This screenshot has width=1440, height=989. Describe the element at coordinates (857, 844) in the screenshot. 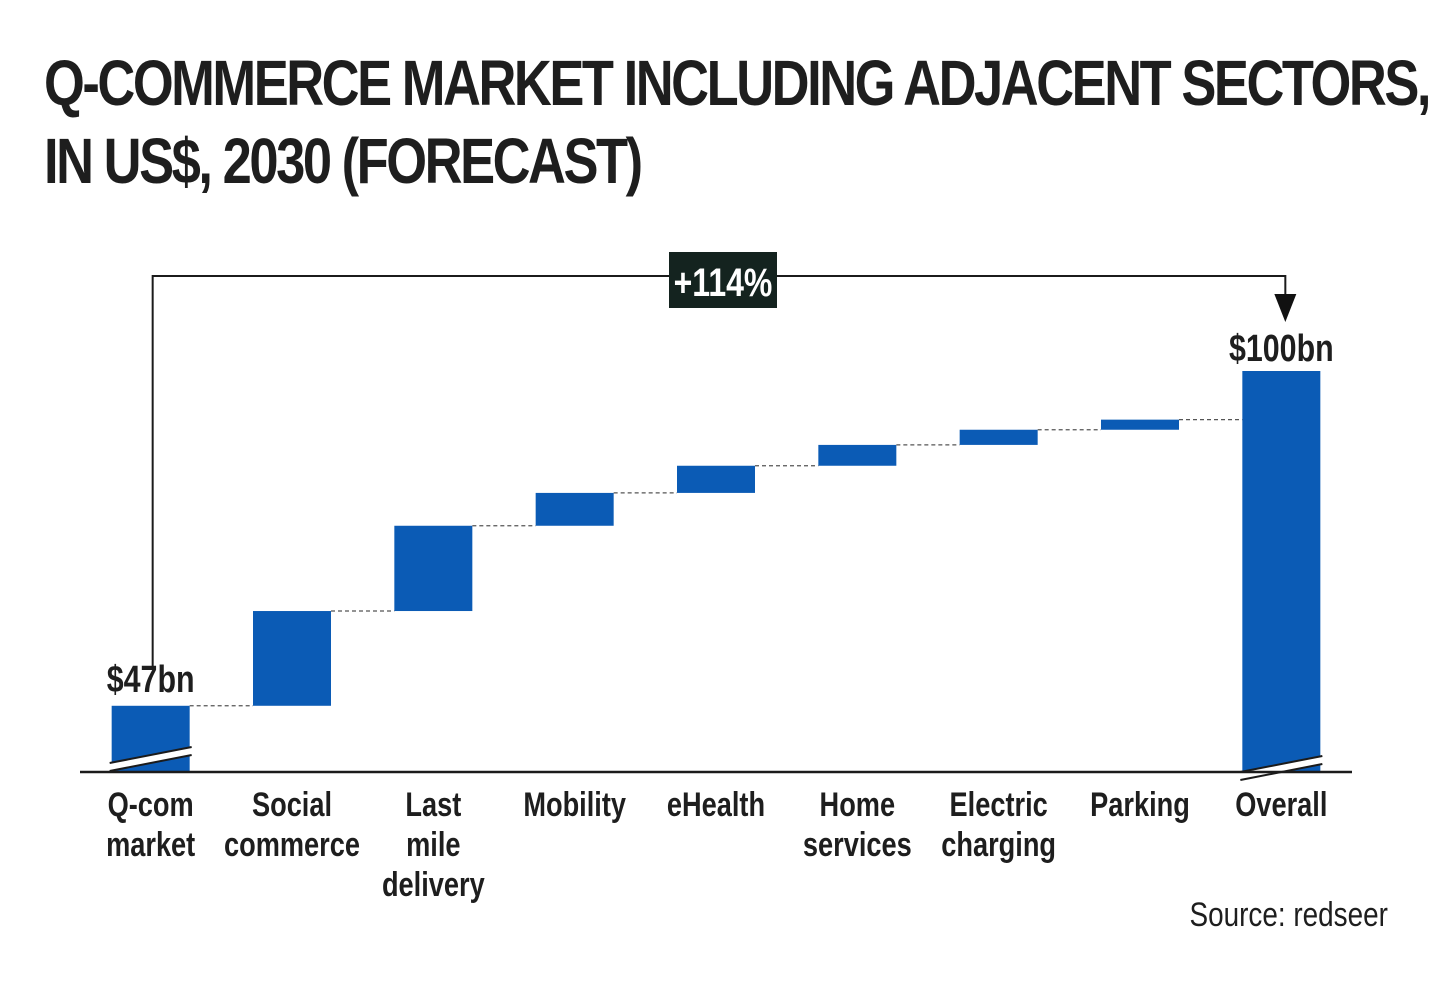

I see `x-tick-label-5-line-1: services` at that location.